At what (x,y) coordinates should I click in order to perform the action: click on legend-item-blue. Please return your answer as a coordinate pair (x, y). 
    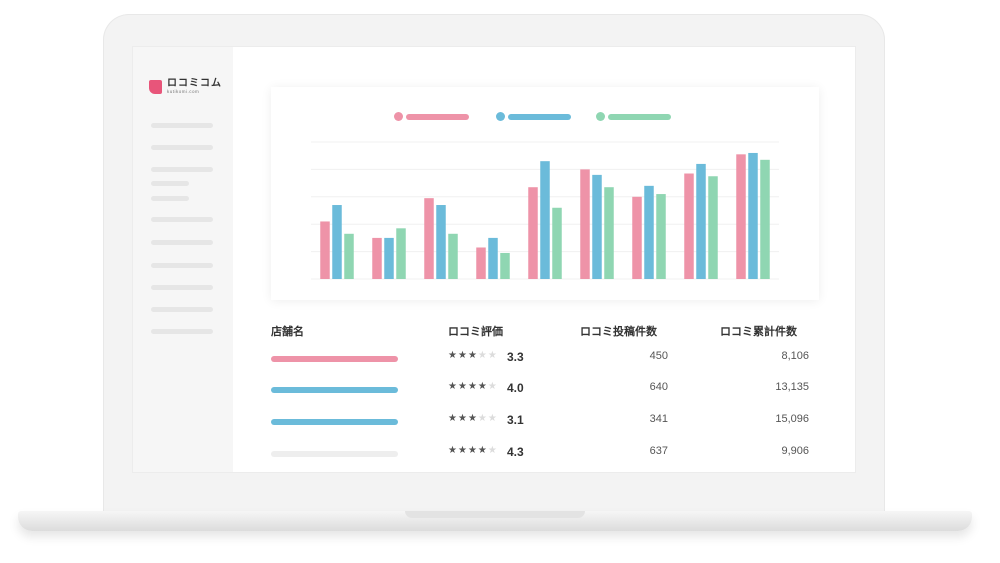
    Looking at the image, I should click on (533, 116).